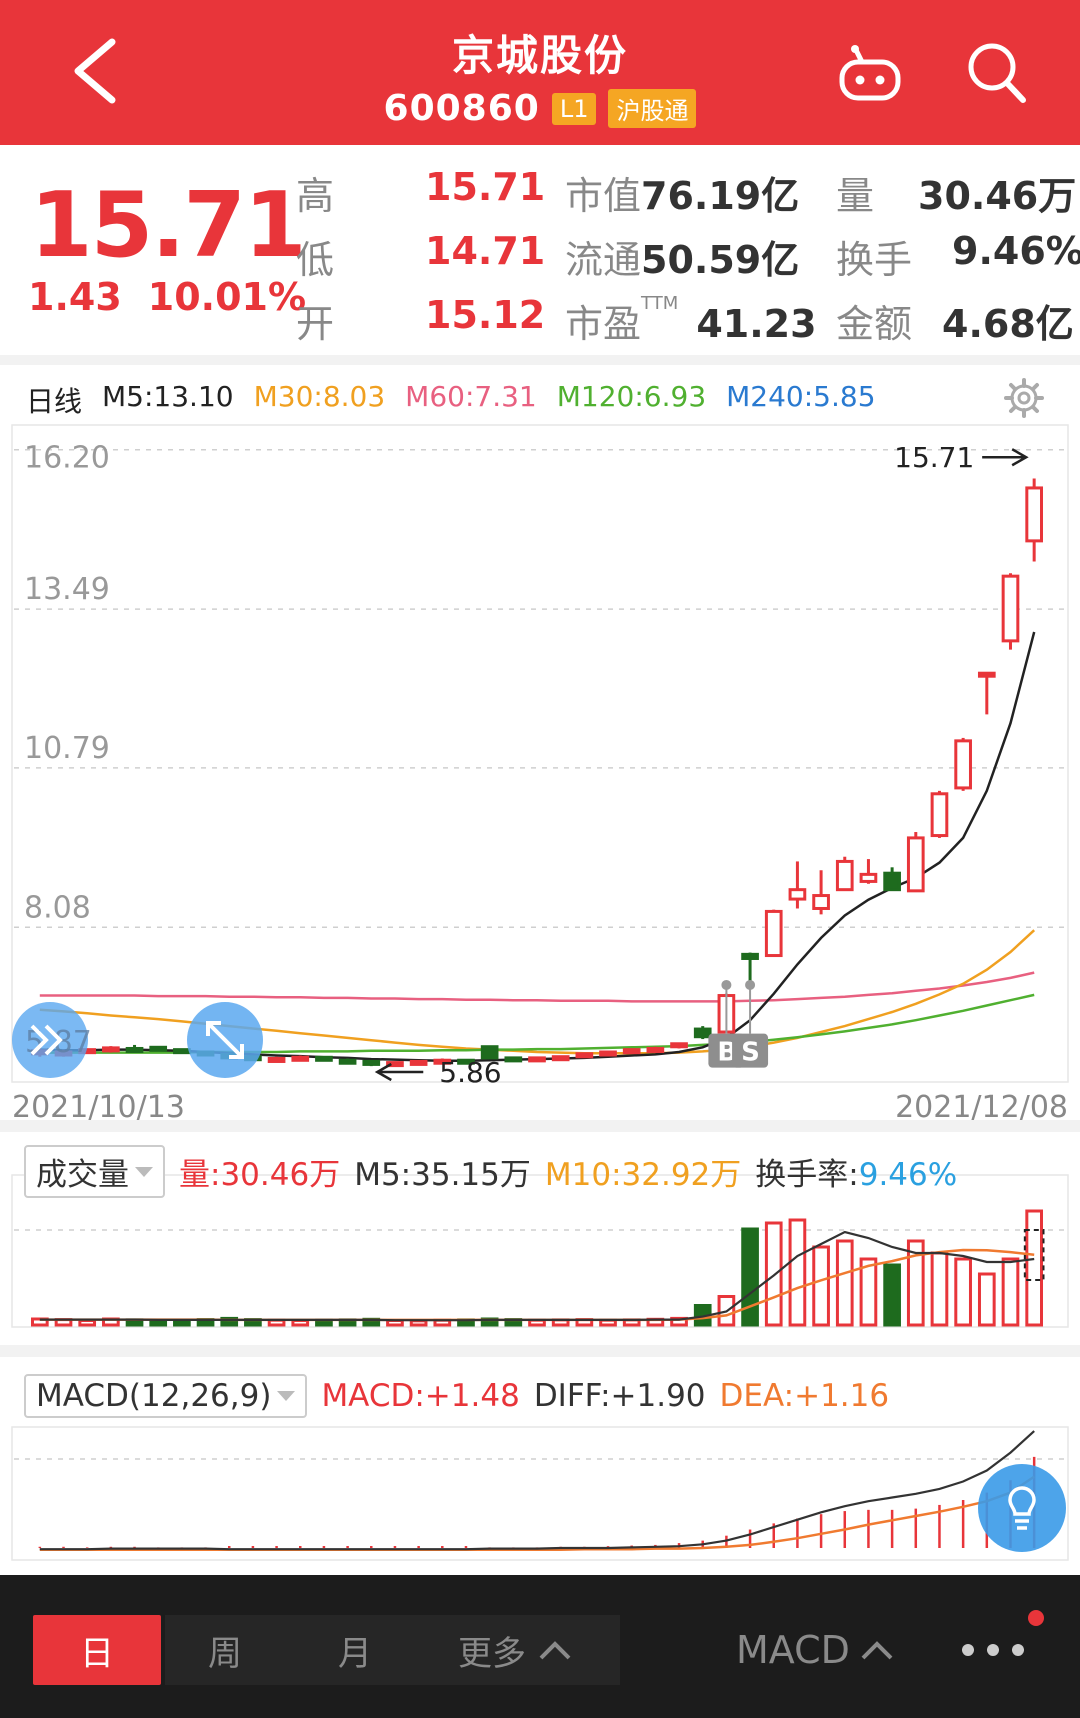  I want to click on ma5-legend: M5:13.10, so click(168, 396).